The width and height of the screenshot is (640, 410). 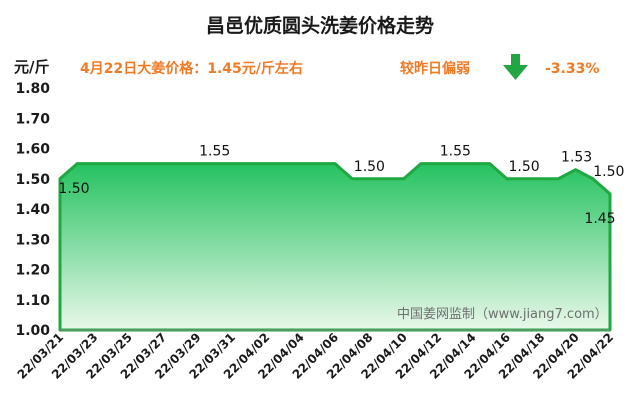 I want to click on change-label: 较昨日偏弱, so click(x=435, y=68).